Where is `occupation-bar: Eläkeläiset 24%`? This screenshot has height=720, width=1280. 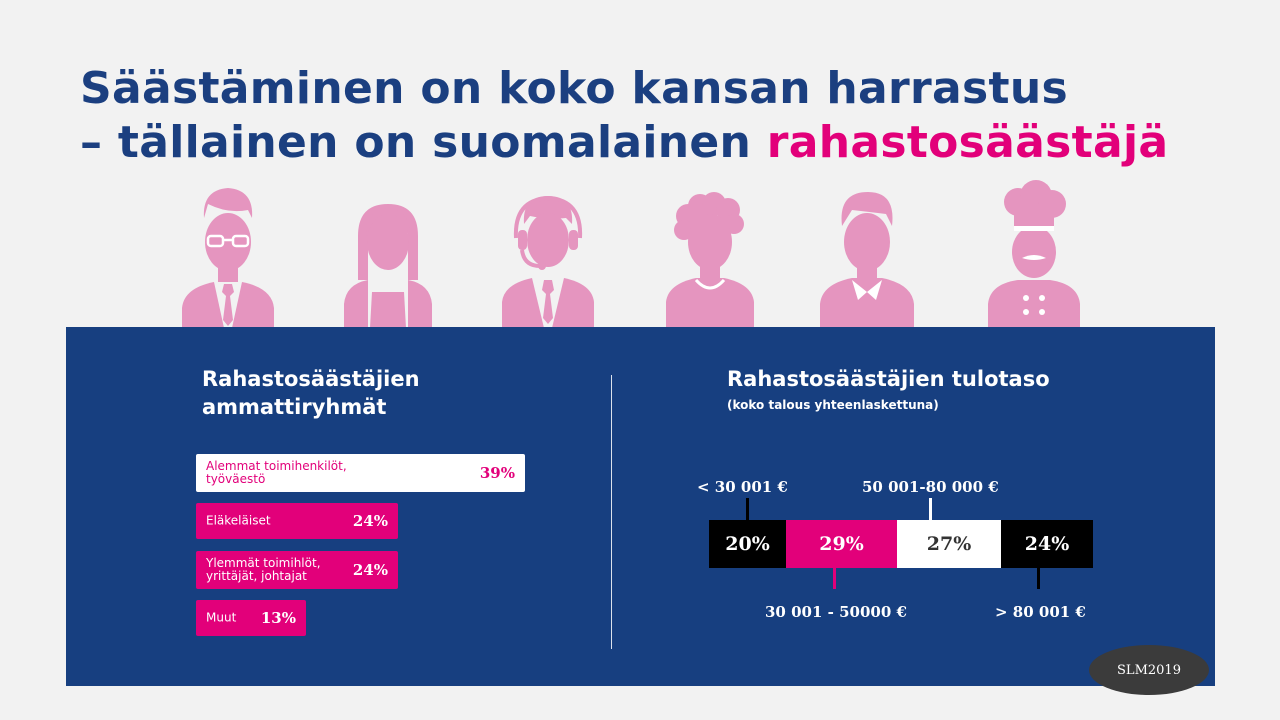
occupation-bar: Eläkeläiset 24% is located at coordinates (297, 521).